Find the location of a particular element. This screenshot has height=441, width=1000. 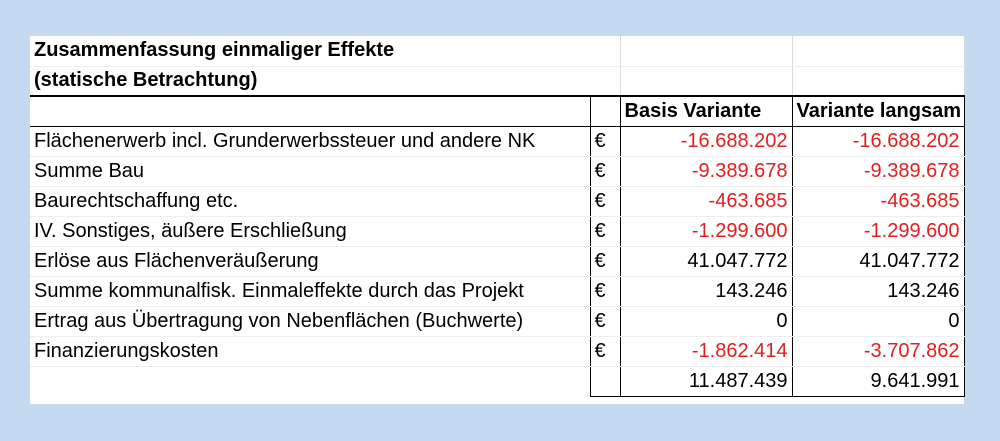

basis-value-cell: -9.389.678 is located at coordinates (706, 171).